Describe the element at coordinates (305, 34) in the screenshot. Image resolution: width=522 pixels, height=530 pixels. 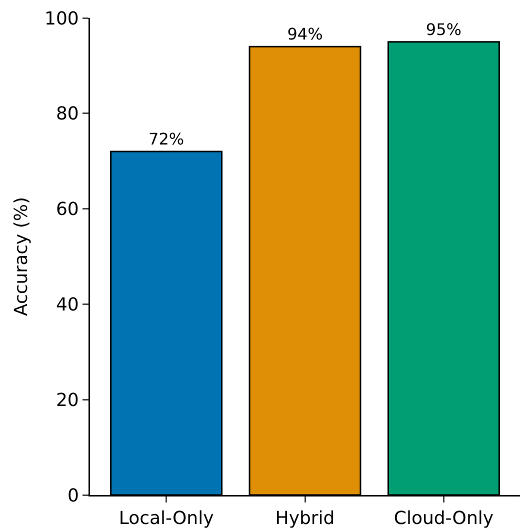
I see `data-label: 94%` at that location.